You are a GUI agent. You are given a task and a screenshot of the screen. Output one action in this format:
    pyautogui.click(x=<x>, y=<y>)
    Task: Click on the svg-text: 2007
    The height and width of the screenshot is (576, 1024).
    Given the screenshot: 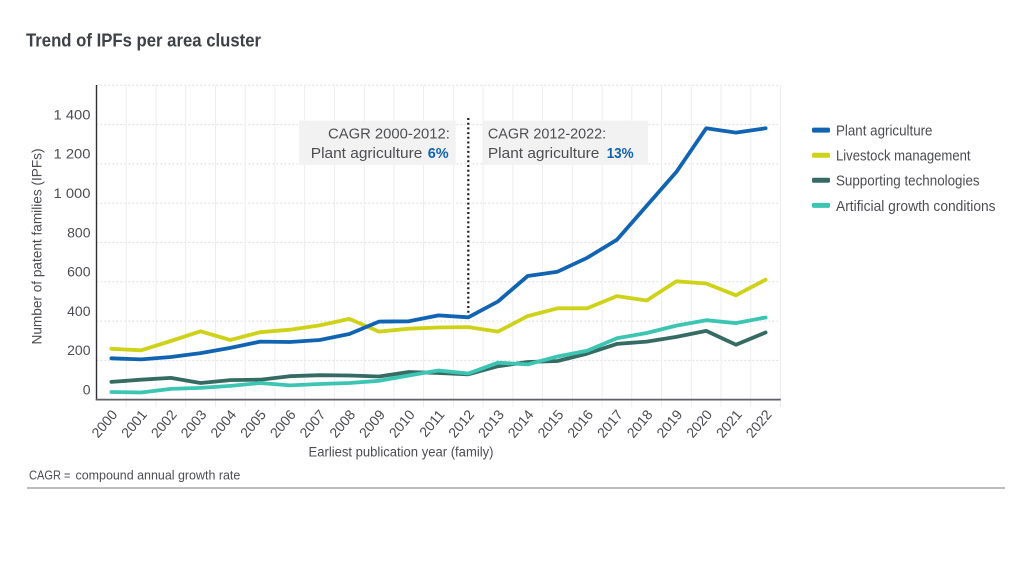 What is the action you would take?
    pyautogui.click(x=312, y=423)
    